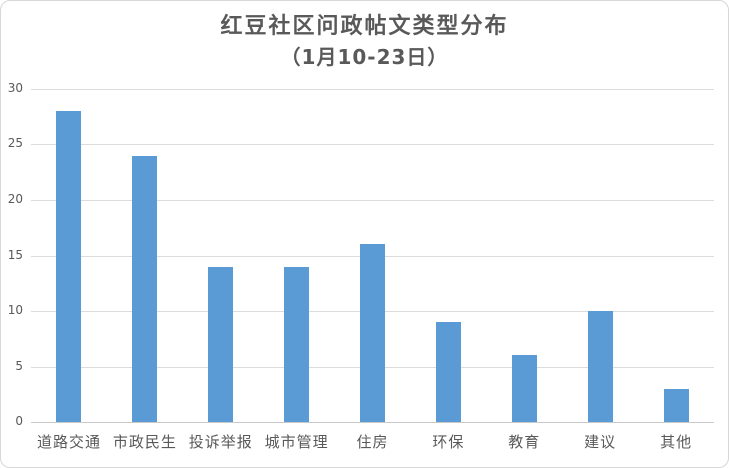 The width and height of the screenshot is (729, 468). I want to click on x-category-label: 环保, so click(448, 442).